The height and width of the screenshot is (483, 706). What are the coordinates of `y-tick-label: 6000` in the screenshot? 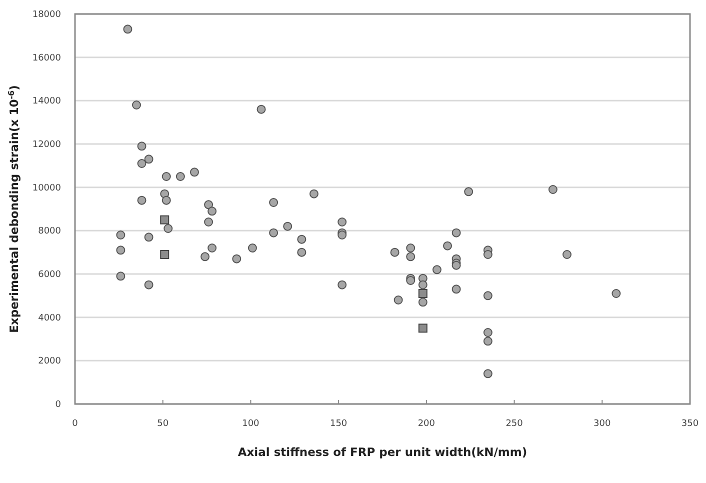 It's located at (50, 275).